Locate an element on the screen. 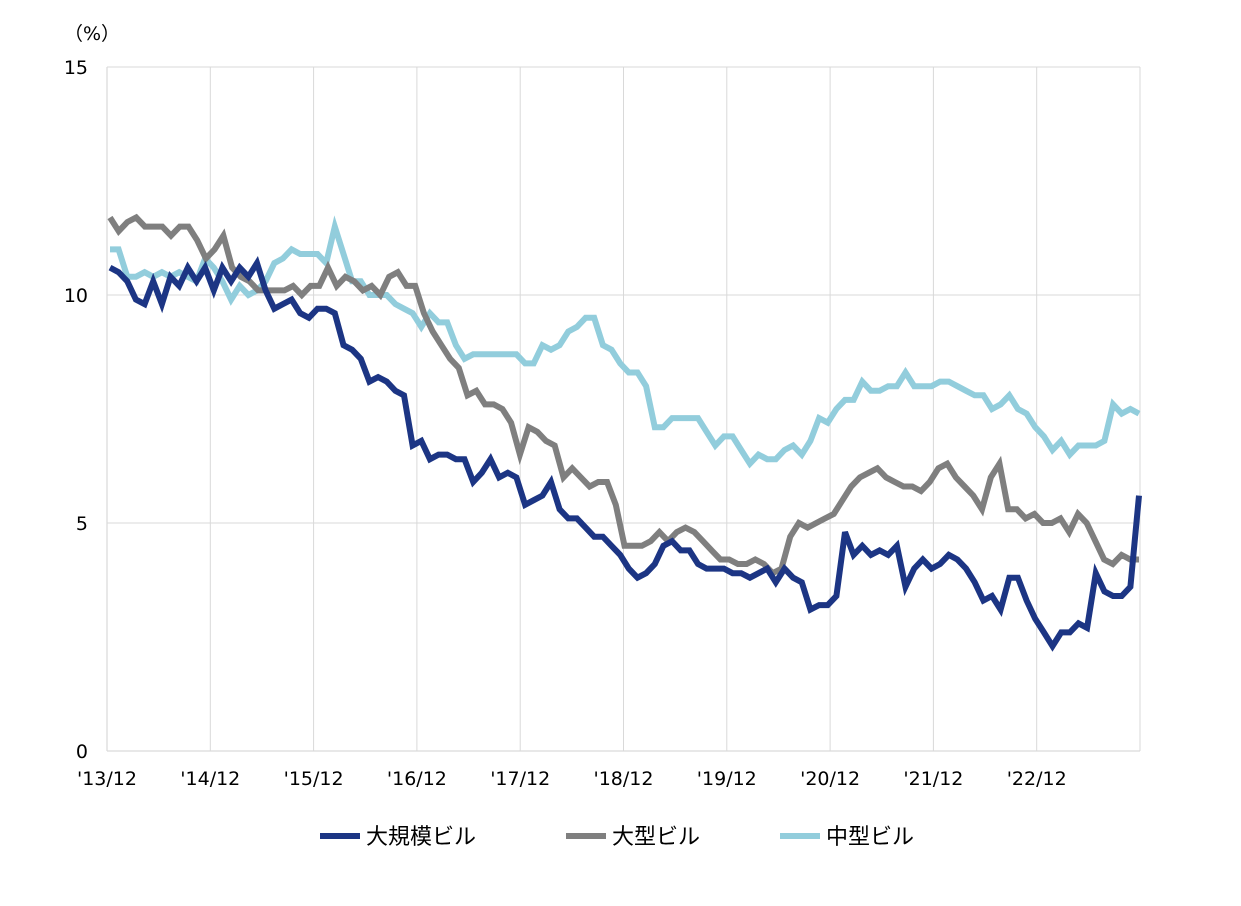 This screenshot has width=1241, height=906. x-tick-label: '20/12 is located at coordinates (830, 779).